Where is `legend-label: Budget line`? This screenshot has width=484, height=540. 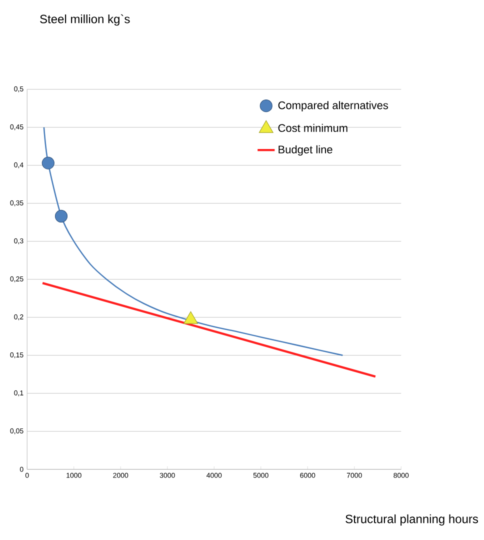 legend-label: Budget line is located at coordinates (305, 150).